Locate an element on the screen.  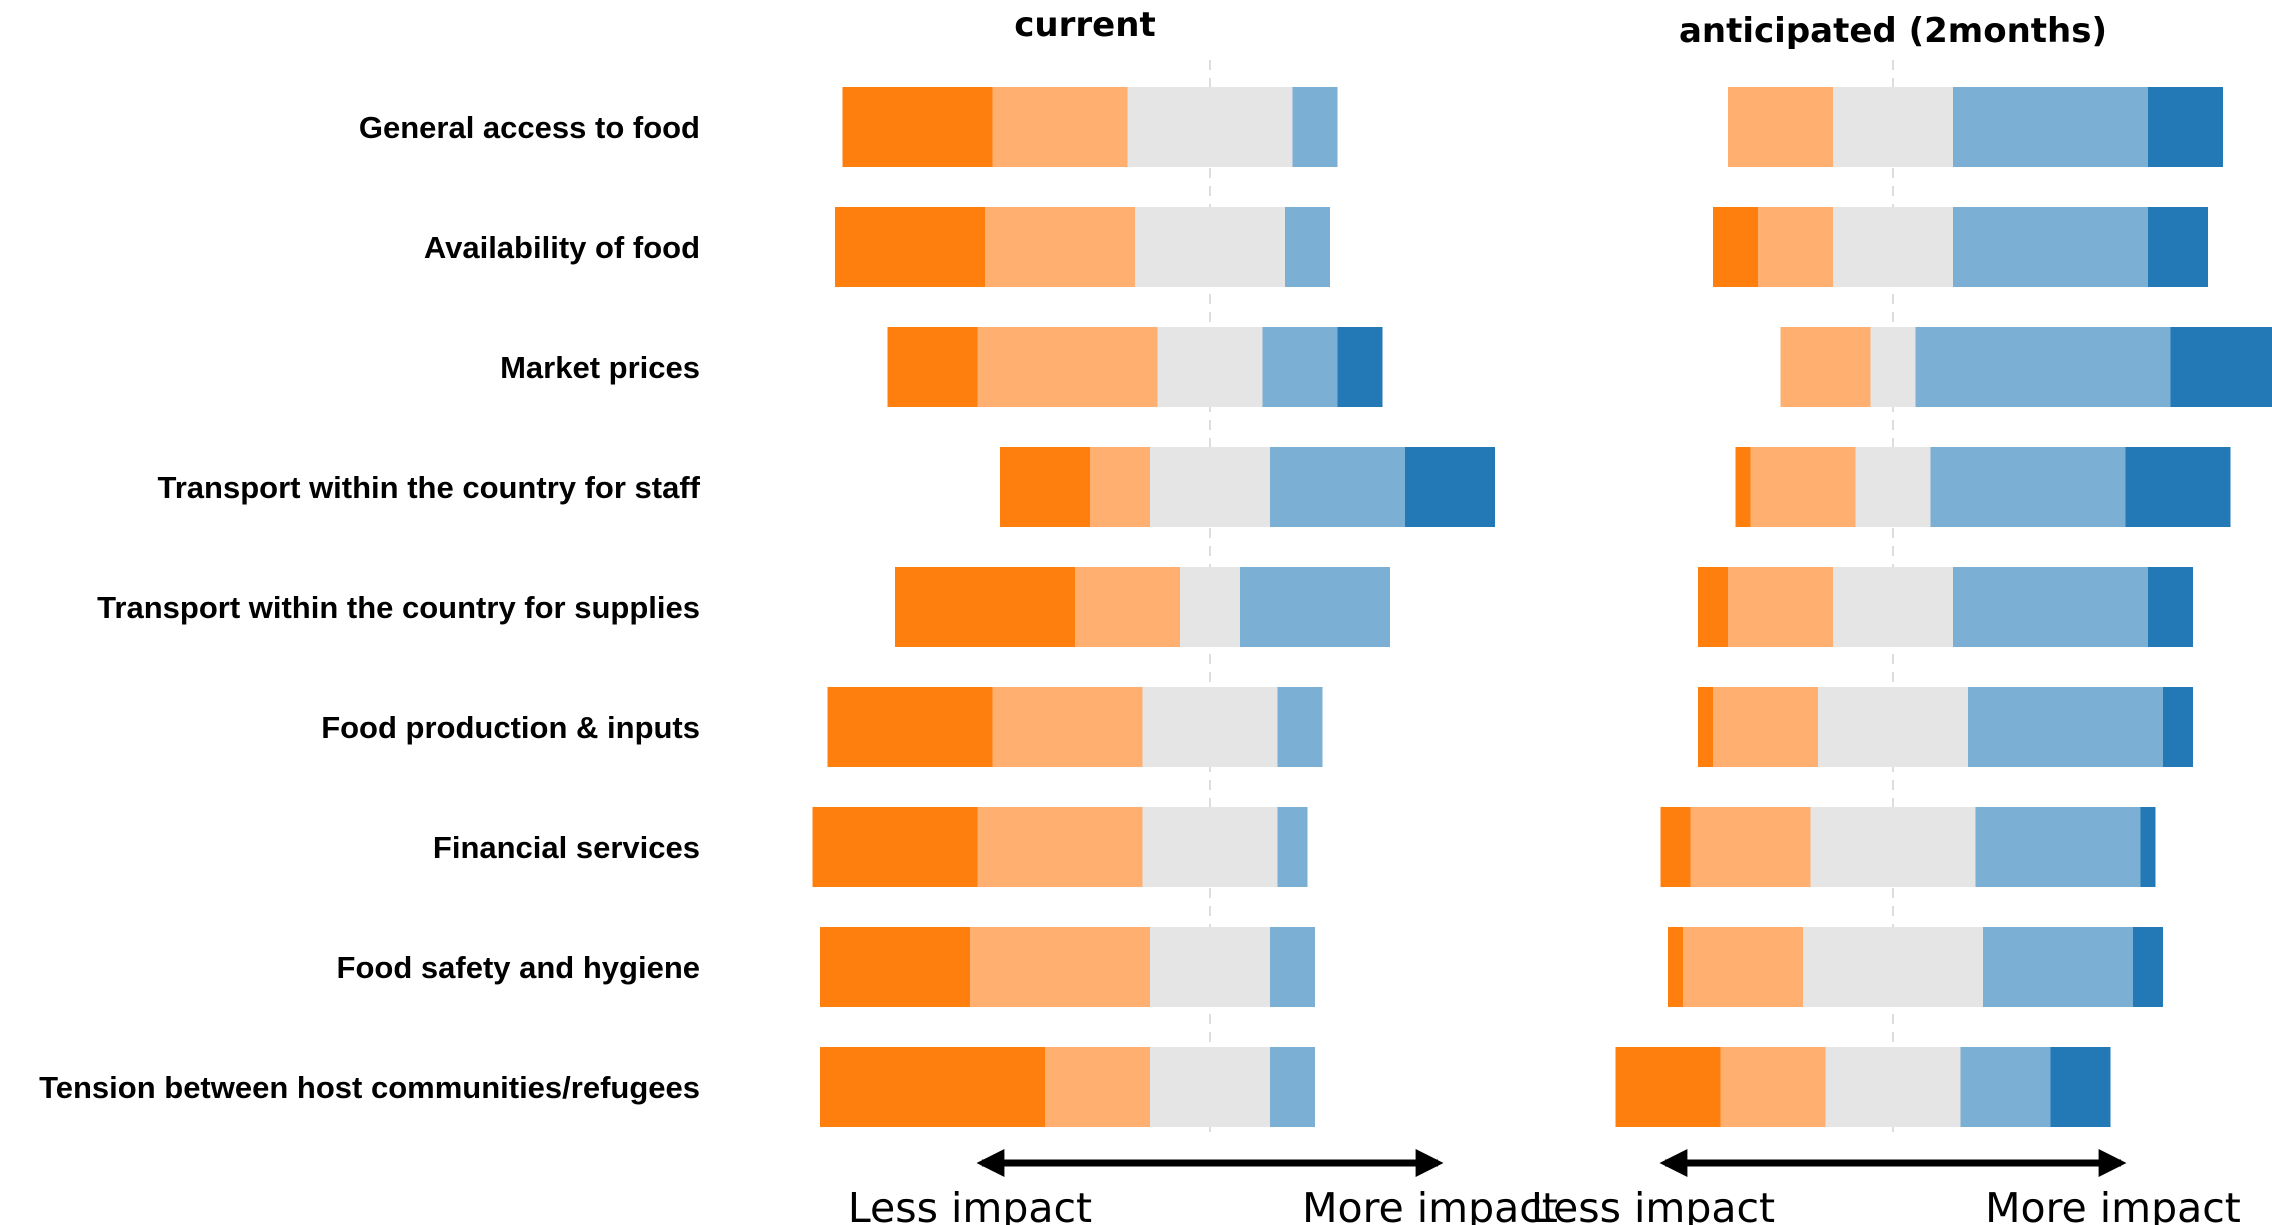
panel-title: anticipated (2months) is located at coordinates (1893, 31).